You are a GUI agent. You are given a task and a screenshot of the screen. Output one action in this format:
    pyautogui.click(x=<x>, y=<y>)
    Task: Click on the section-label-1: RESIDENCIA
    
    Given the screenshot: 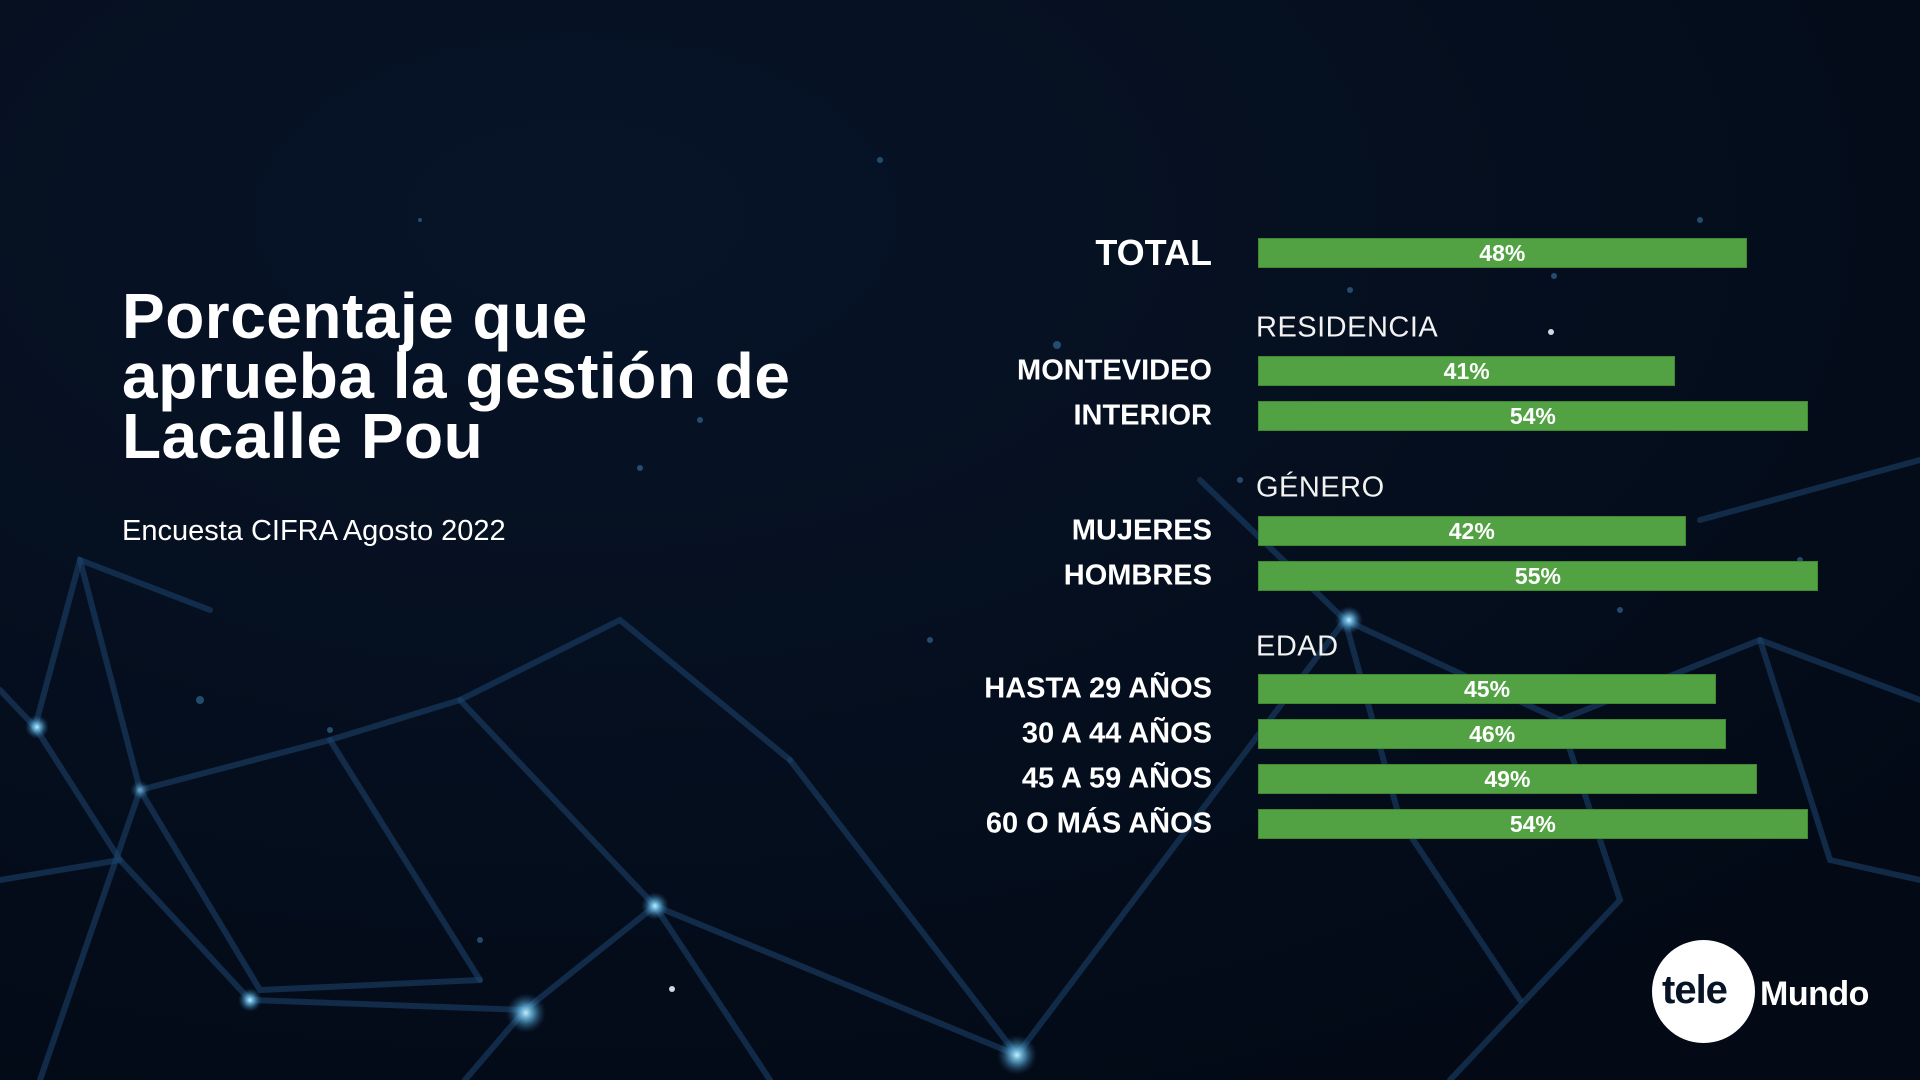 What is the action you would take?
    pyautogui.click(x=1347, y=327)
    